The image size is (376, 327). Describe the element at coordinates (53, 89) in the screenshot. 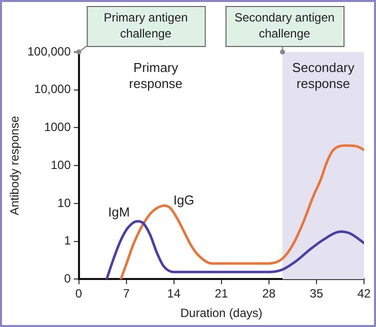

I see `y-tick-label: 10,000` at that location.